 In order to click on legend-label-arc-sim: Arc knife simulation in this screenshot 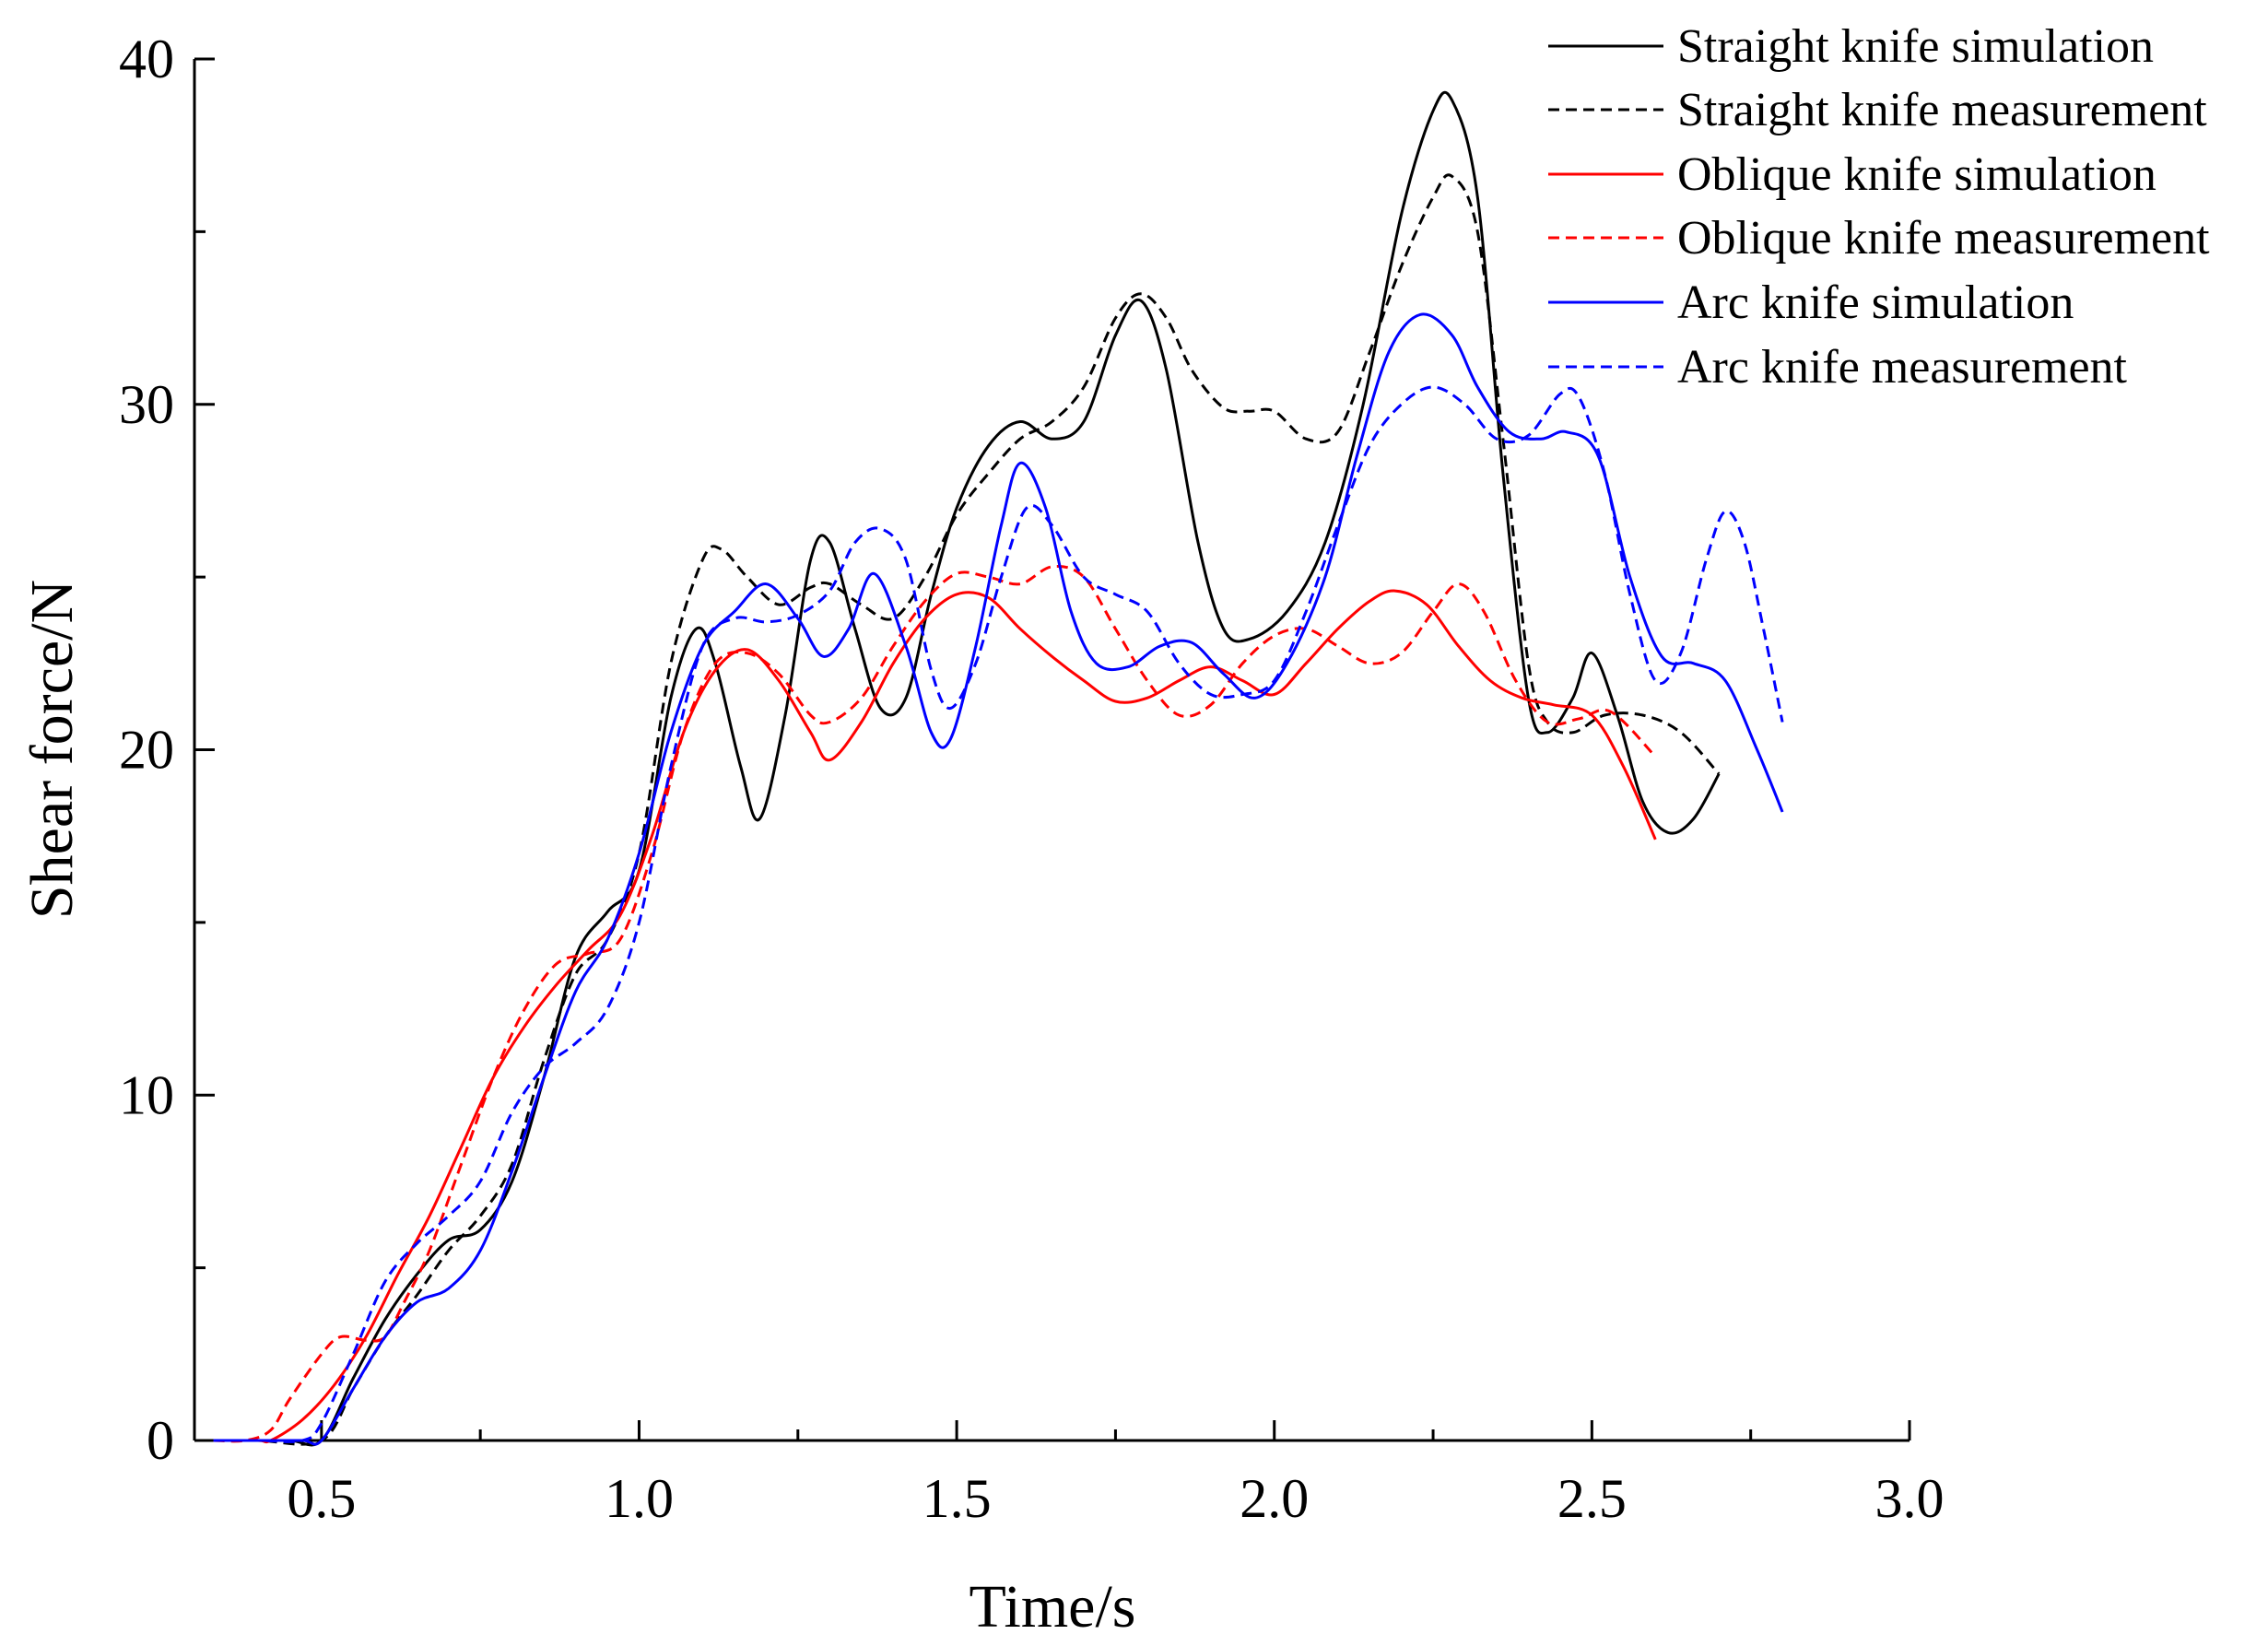, I will do `click(1875, 302)`.